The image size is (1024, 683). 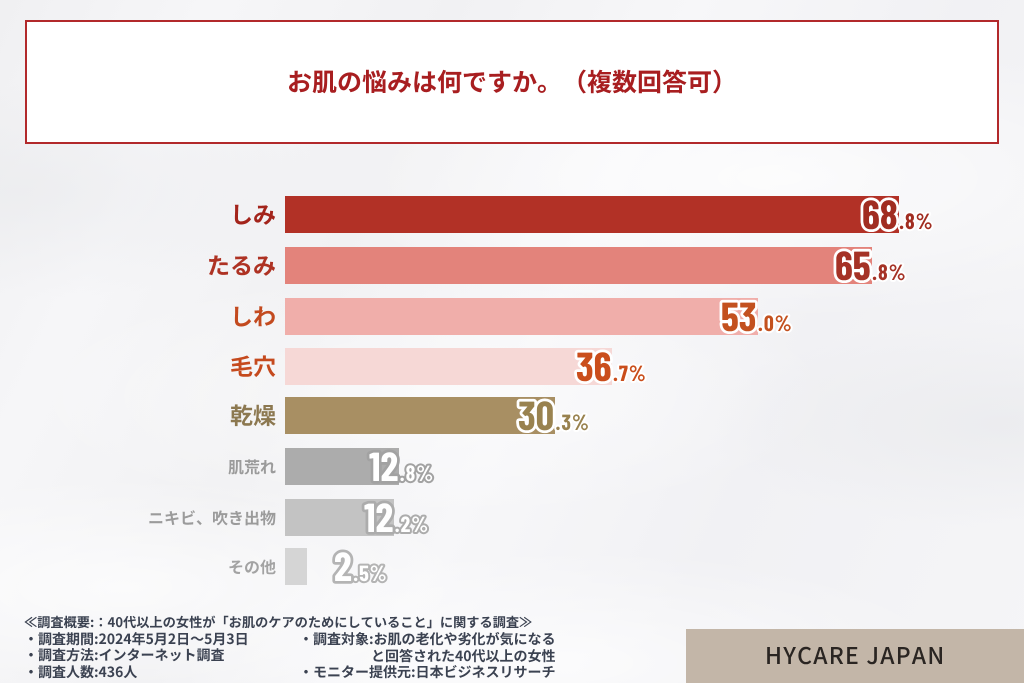 What do you see at coordinates (505, 81) in the screenshot?
I see `chart-title` at bounding box center [505, 81].